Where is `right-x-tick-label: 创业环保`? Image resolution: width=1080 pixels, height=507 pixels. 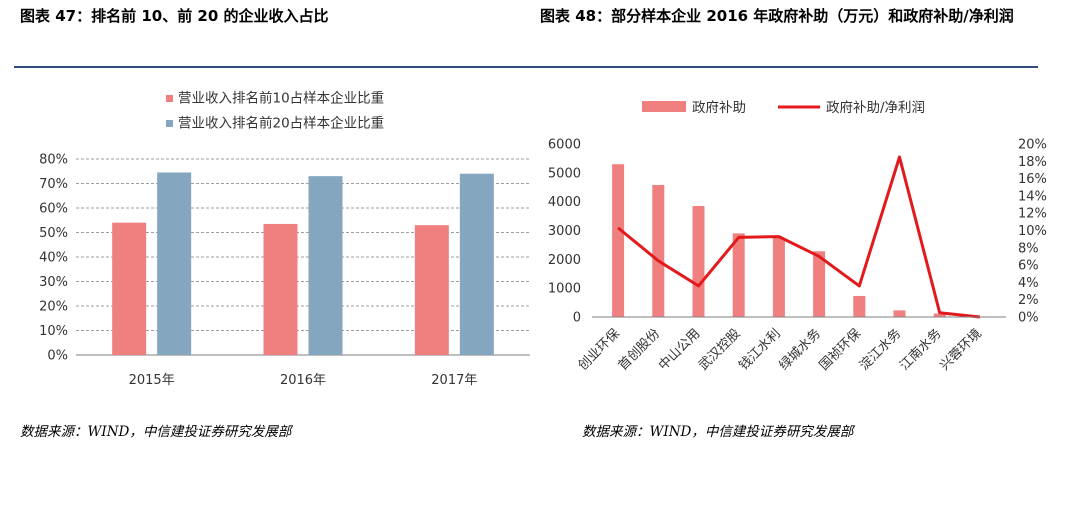
right-x-tick-label: 创业环保 is located at coordinates (599, 349).